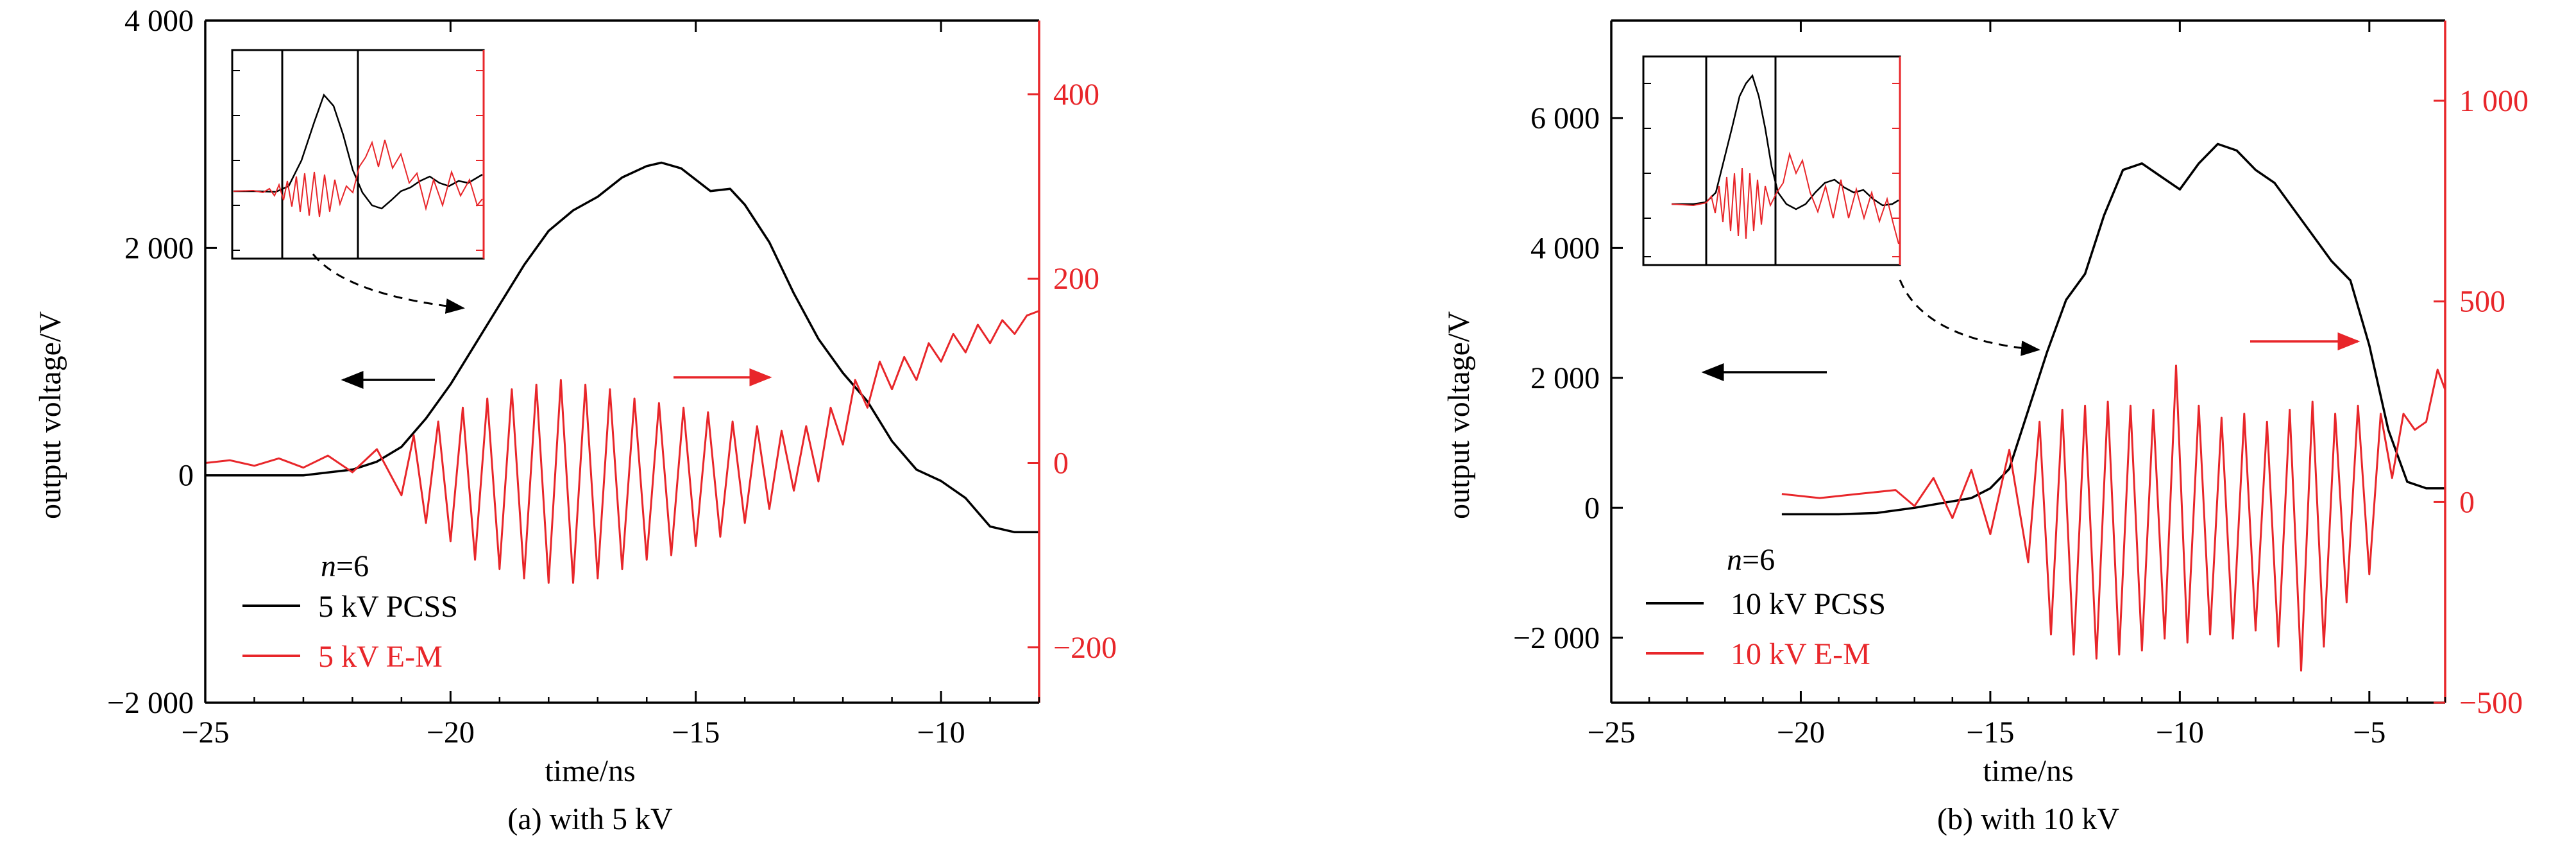  I want to click on panel-caption-b: (b) with 10 kV, so click(2028, 819).